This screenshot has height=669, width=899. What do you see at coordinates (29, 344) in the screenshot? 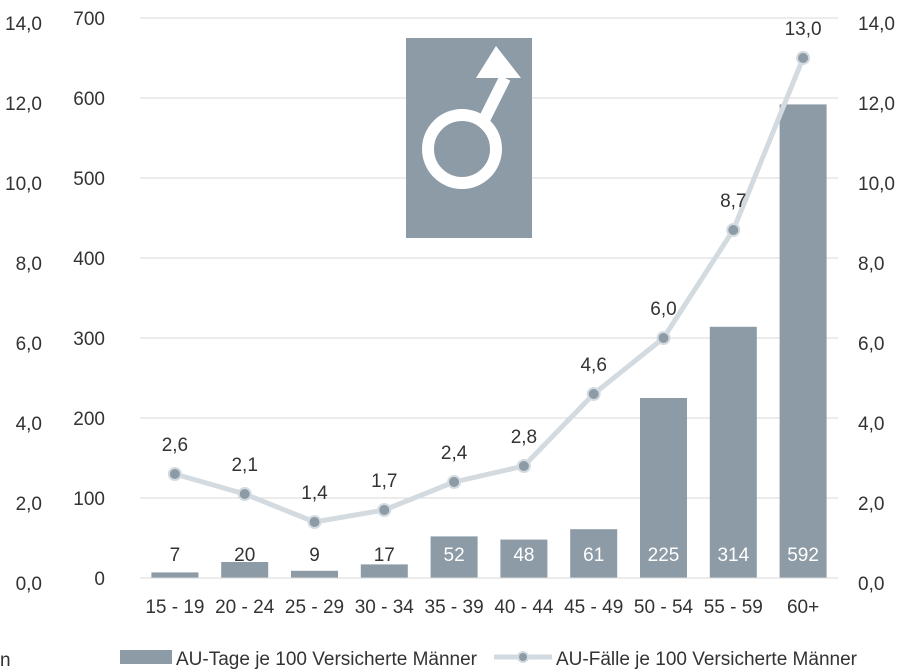
I see `y-outer-tick-label: 6,0` at bounding box center [29, 344].